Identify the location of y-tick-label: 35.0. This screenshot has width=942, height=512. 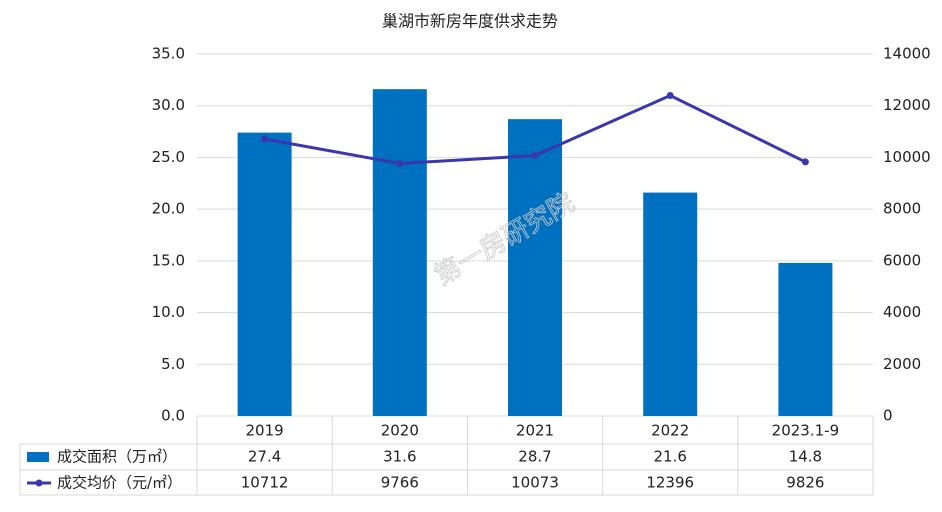
(168, 54).